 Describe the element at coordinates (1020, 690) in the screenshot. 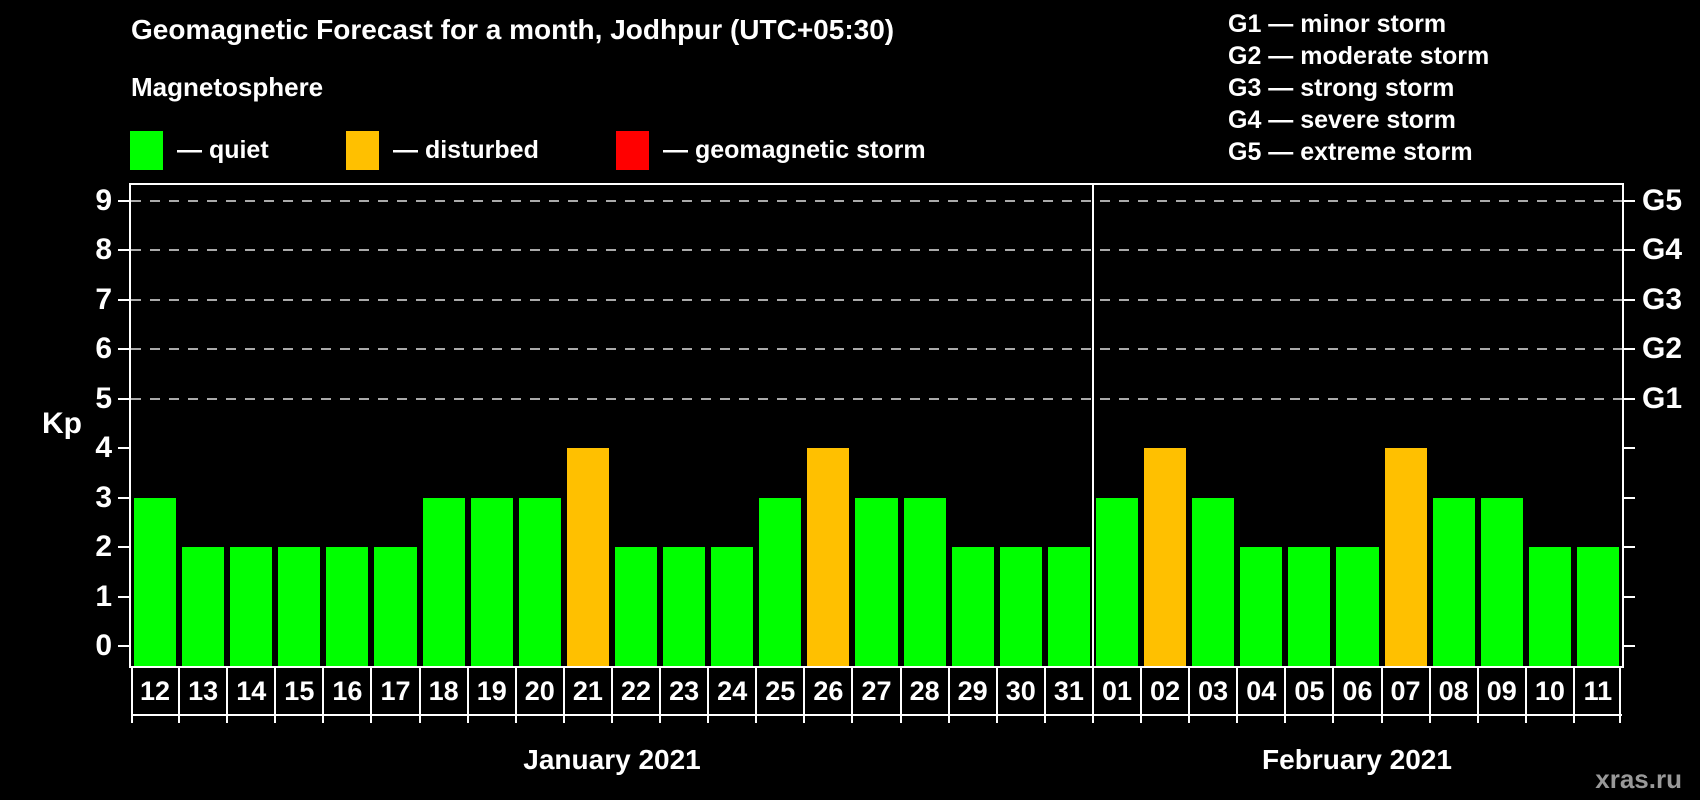

I see `date-cell-30: 30` at that location.